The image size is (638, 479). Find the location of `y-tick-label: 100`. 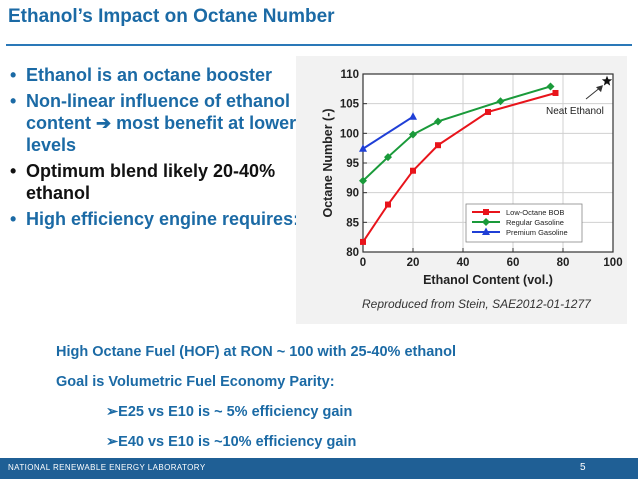

y-tick-label: 100 is located at coordinates (349, 134).